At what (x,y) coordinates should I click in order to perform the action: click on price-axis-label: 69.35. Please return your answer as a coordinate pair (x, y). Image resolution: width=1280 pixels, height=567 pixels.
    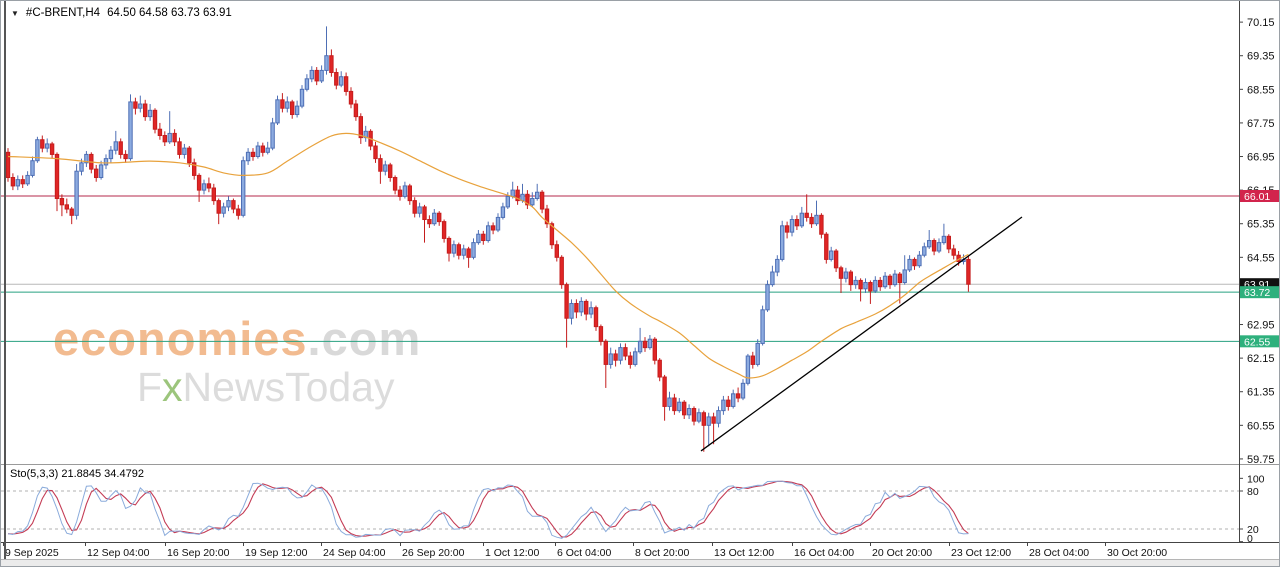
    Looking at the image, I should click on (1261, 57).